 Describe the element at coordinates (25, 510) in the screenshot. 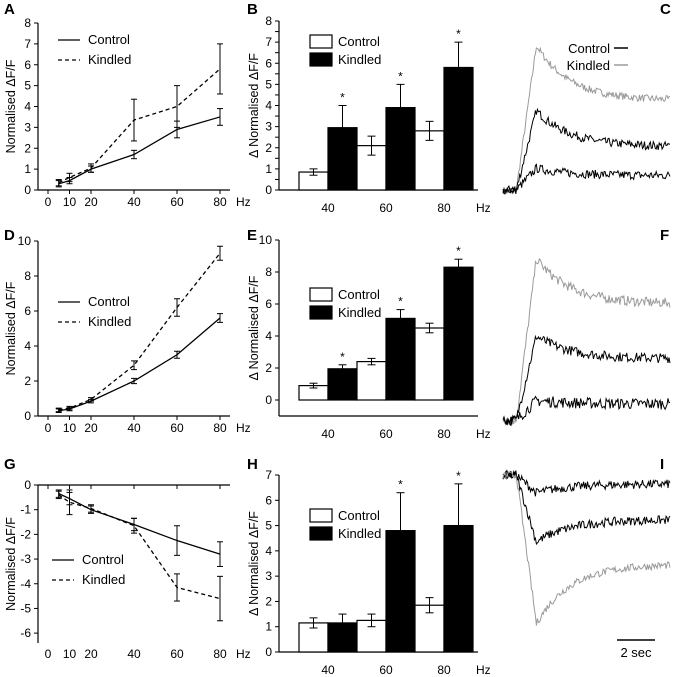

I see `y-tick-label: -1` at that location.